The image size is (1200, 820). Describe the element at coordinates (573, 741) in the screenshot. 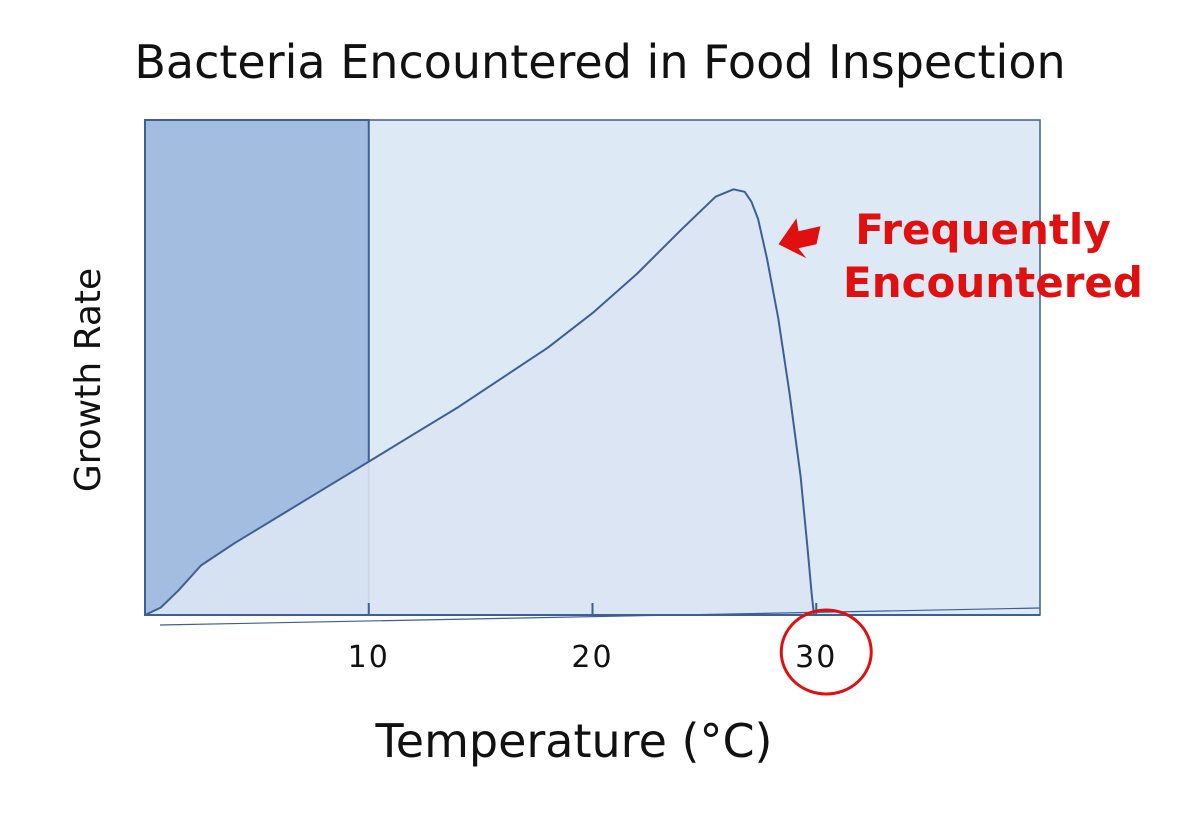

I see `x-axis-label: Temperature (°C)` at that location.